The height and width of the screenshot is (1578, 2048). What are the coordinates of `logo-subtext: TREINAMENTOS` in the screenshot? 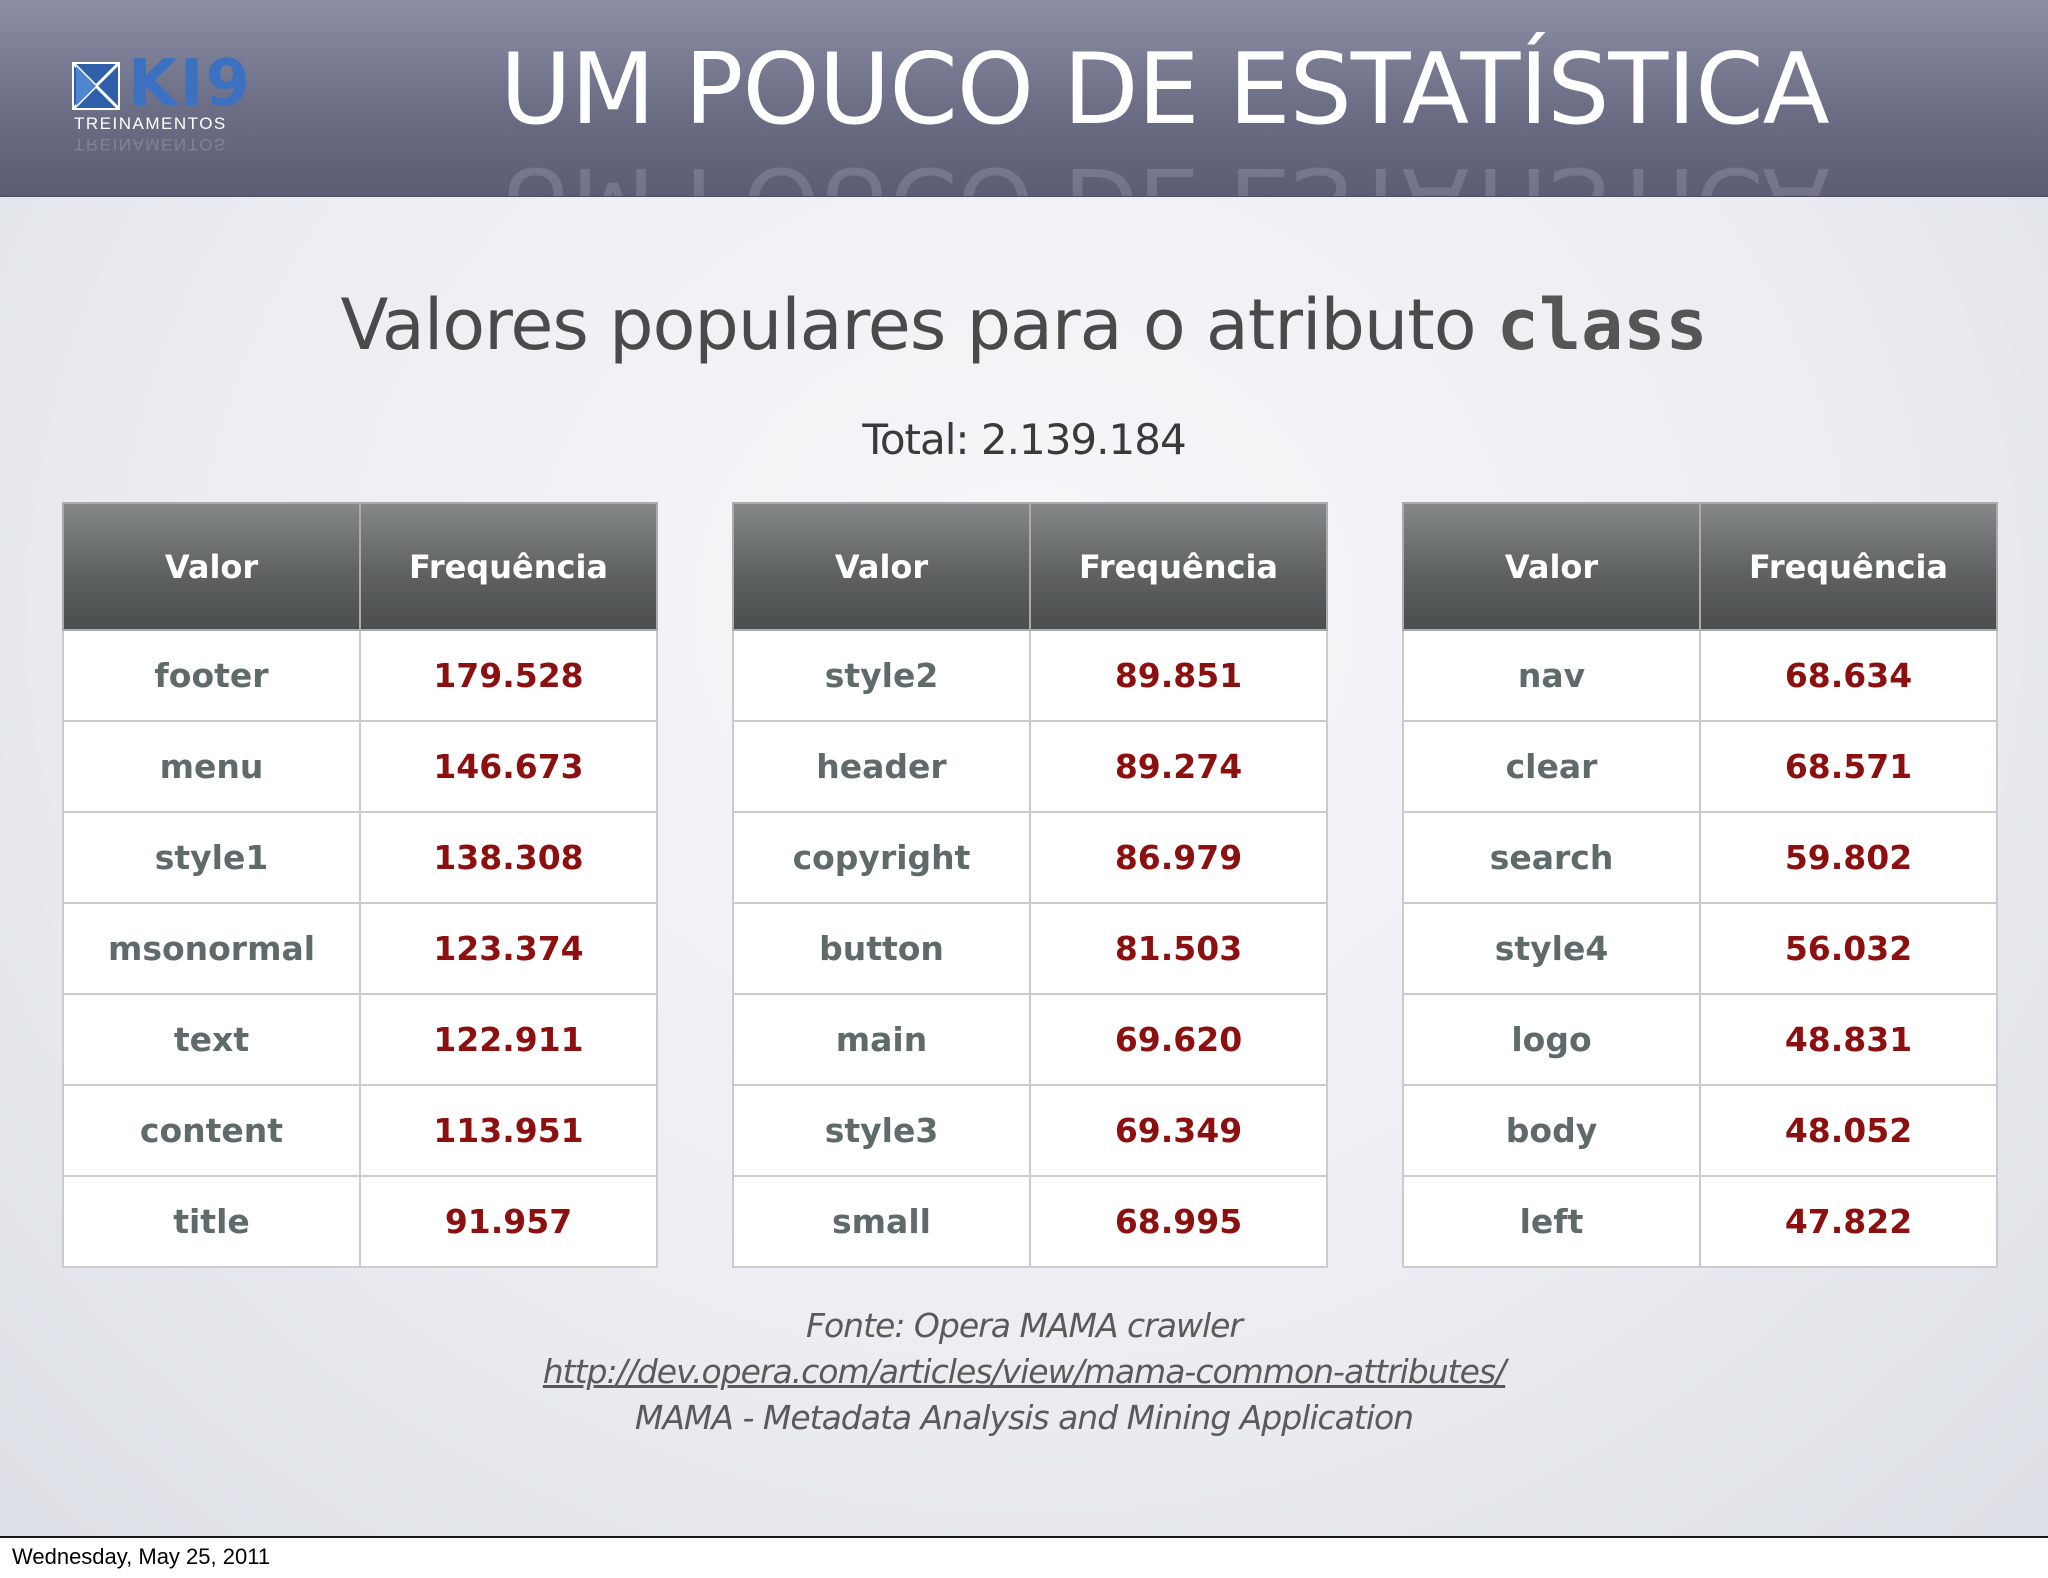 It's located at (150, 123).